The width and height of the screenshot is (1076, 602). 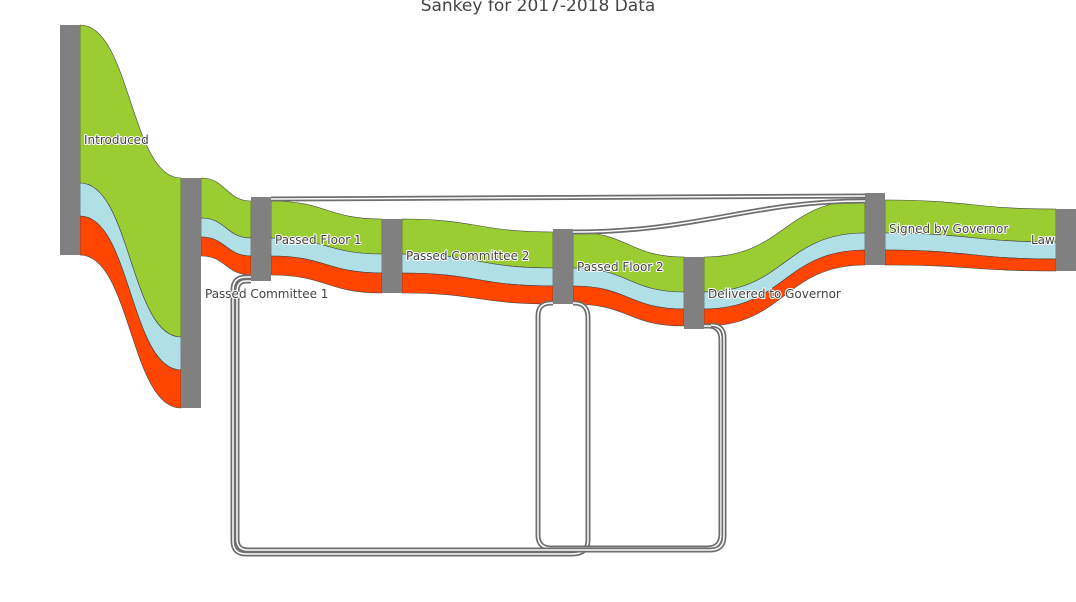 What do you see at coordinates (719, 216) in the screenshot?
I see `link-pc2-signed-inner` at bounding box center [719, 216].